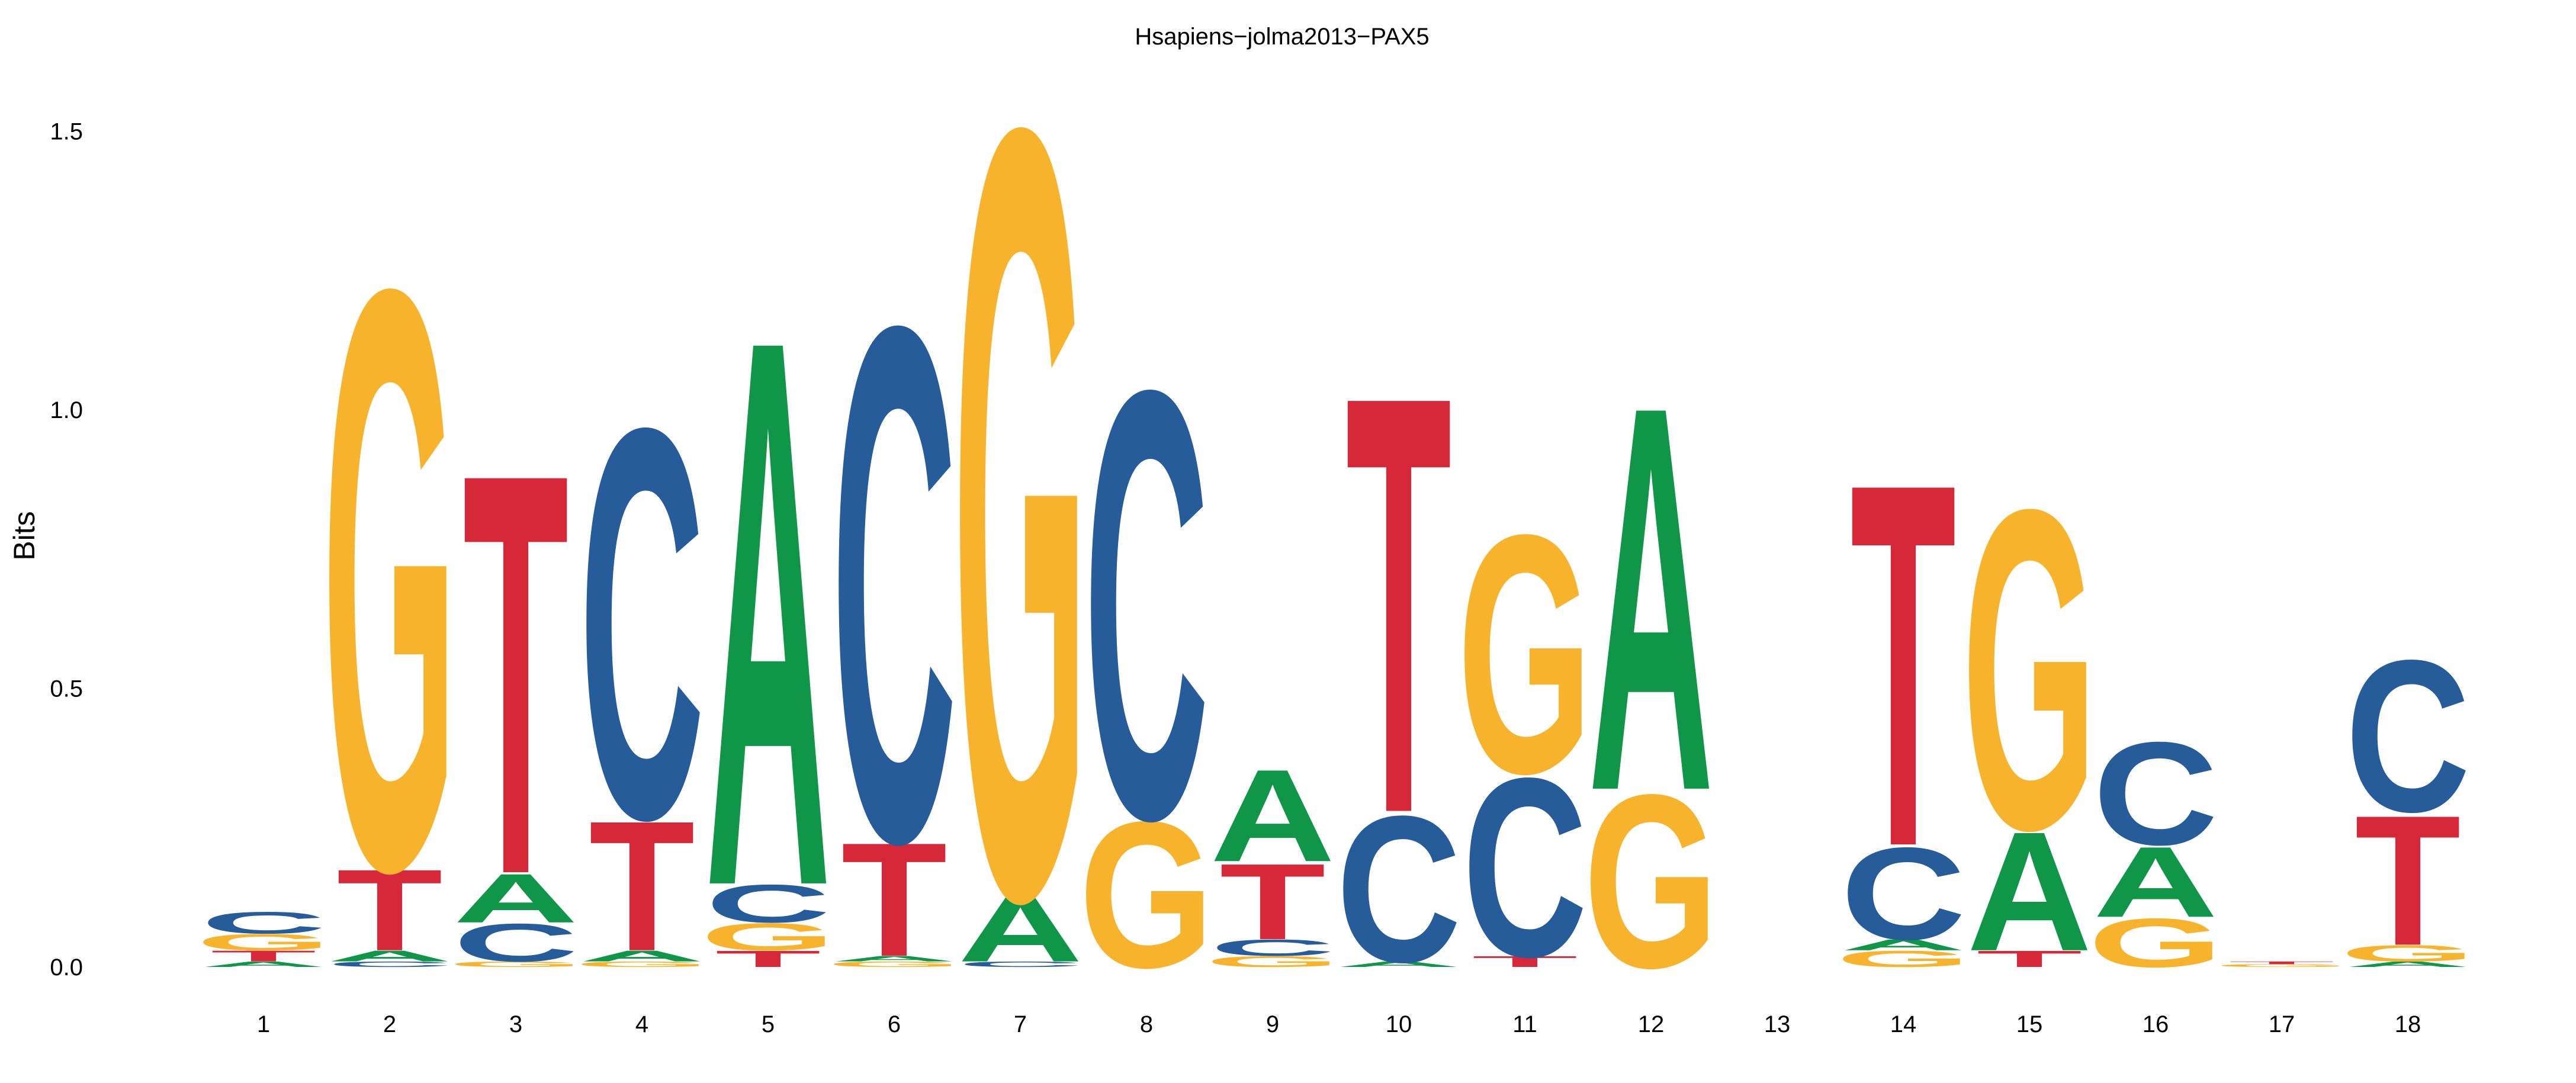 This screenshot has height=1083, width=2576. Describe the element at coordinates (2408, 1024) in the screenshot. I see `x-tick-label: 18` at that location.